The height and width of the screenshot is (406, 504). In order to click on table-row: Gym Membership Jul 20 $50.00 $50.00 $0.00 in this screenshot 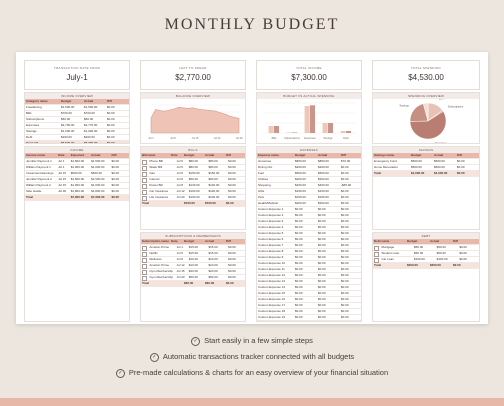, I will do `click(193, 278)`.